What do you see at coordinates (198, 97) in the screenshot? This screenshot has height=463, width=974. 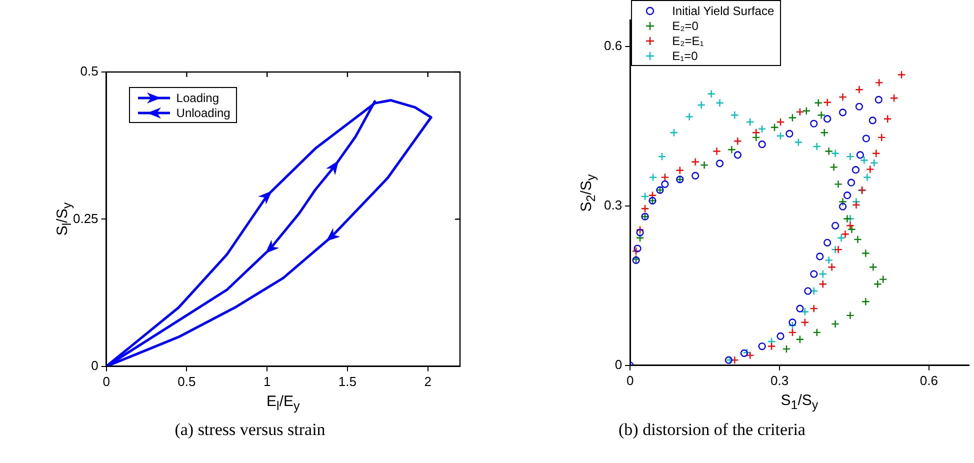 I see `legend-label: Loading` at bounding box center [198, 97].